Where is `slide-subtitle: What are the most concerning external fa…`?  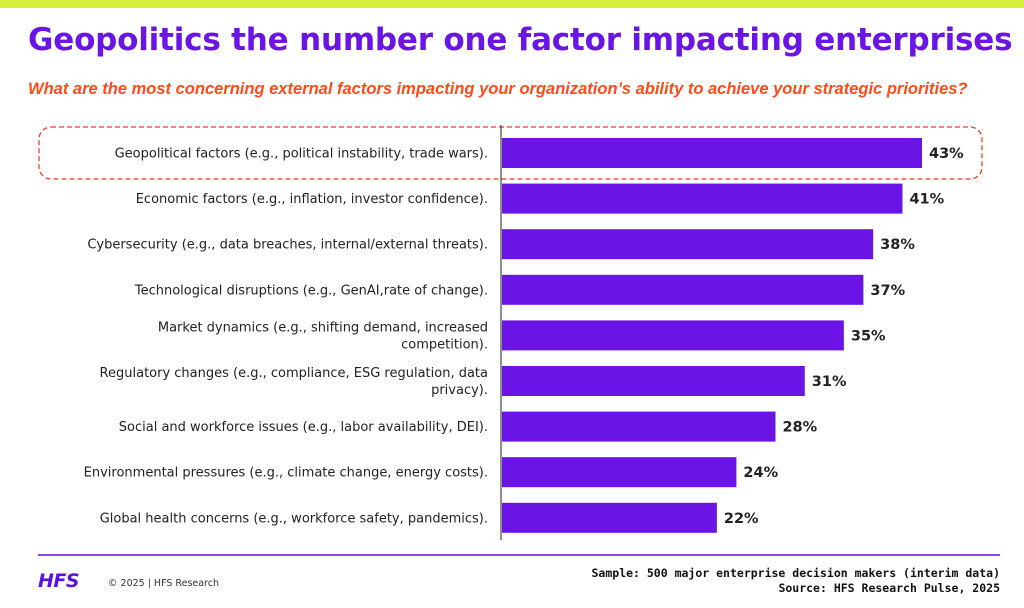 slide-subtitle: What are the most concerning external fa… is located at coordinates (498, 89).